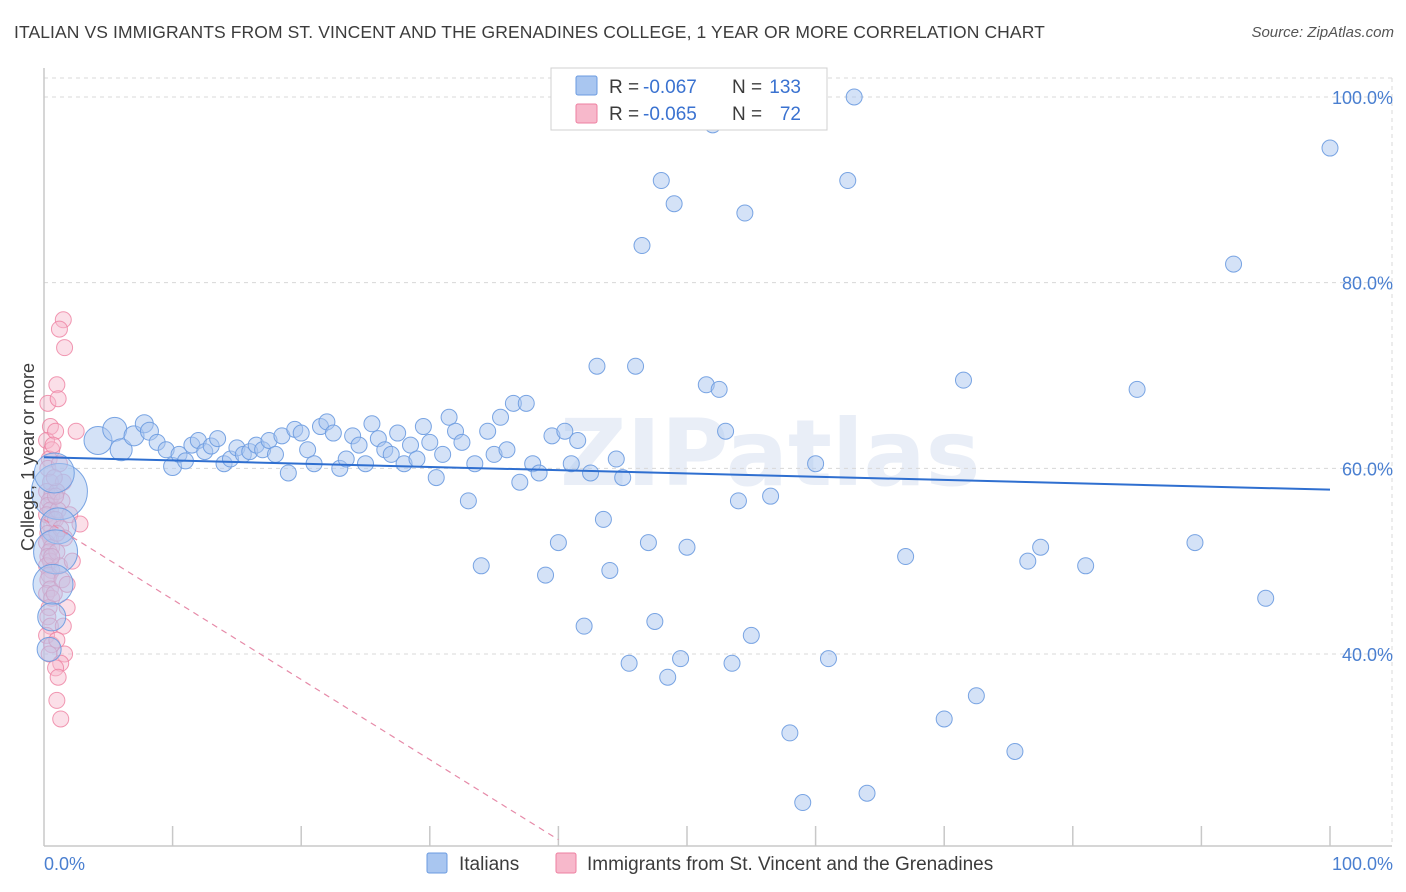 Image resolution: width=1406 pixels, height=892 pixels. Describe the element at coordinates (1362, 376) in the screenshot. I see `y-tick-labels: 100.0% 80.0% 60.0% 40.0%` at that location.